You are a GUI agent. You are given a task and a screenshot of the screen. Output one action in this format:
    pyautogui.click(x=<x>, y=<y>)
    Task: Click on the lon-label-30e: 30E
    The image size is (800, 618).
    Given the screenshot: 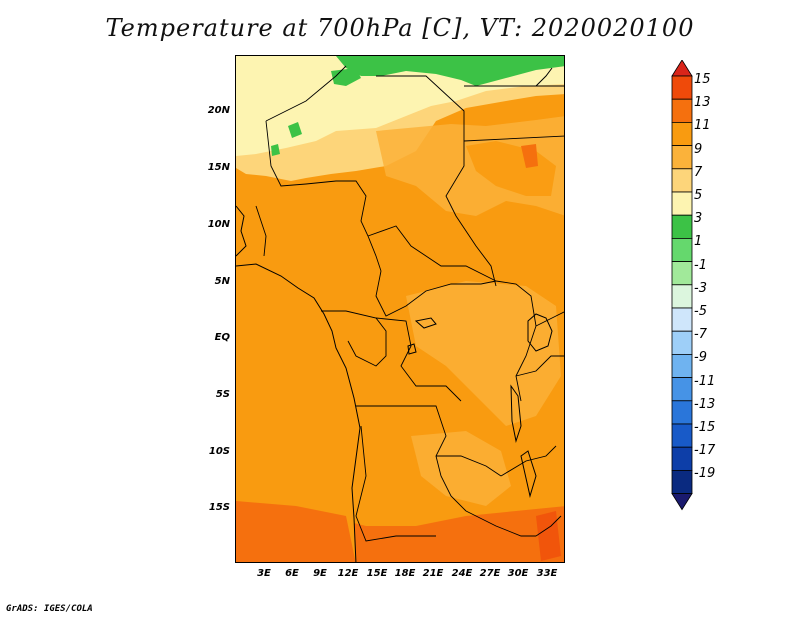 What is the action you would take?
    pyautogui.click(x=518, y=573)
    